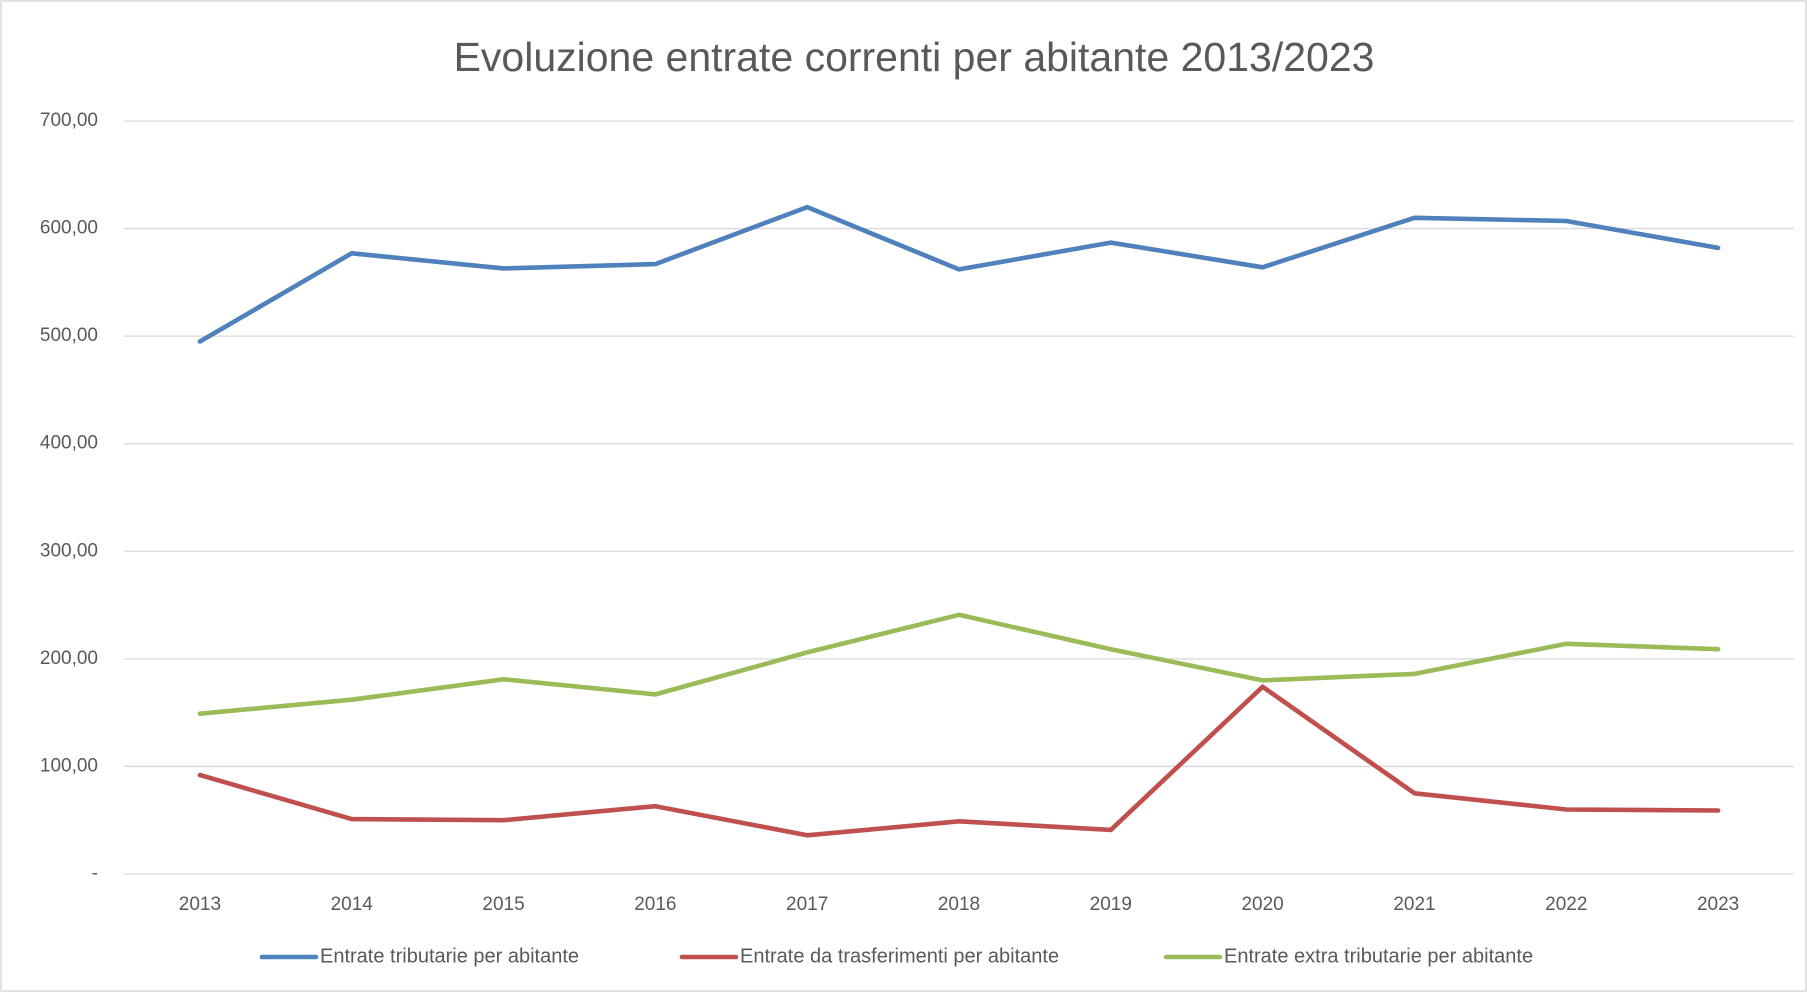 The width and height of the screenshot is (1807, 992). I want to click on y-tick-label: 600,00, so click(69, 228).